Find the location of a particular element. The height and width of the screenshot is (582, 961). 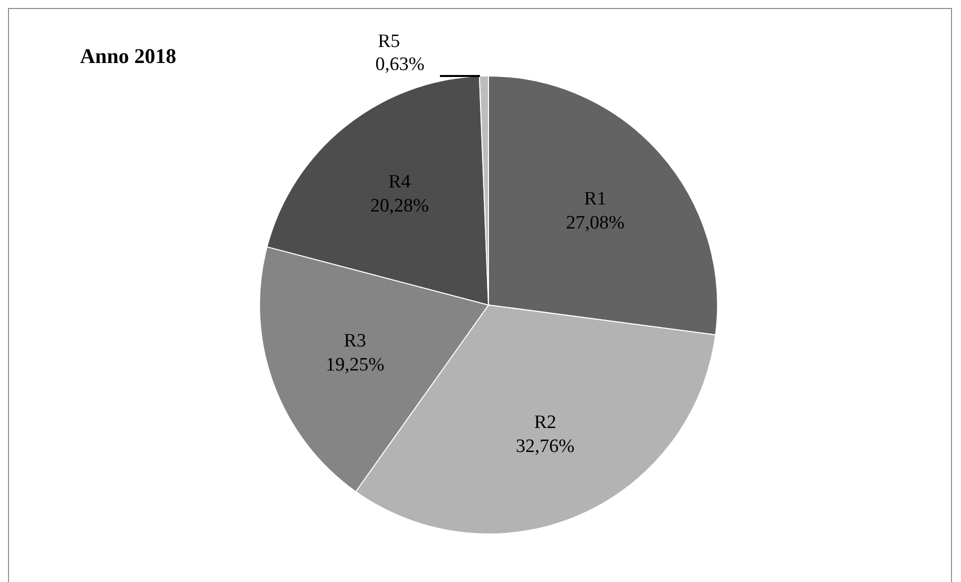

data-label: 27,08% is located at coordinates (595, 223).